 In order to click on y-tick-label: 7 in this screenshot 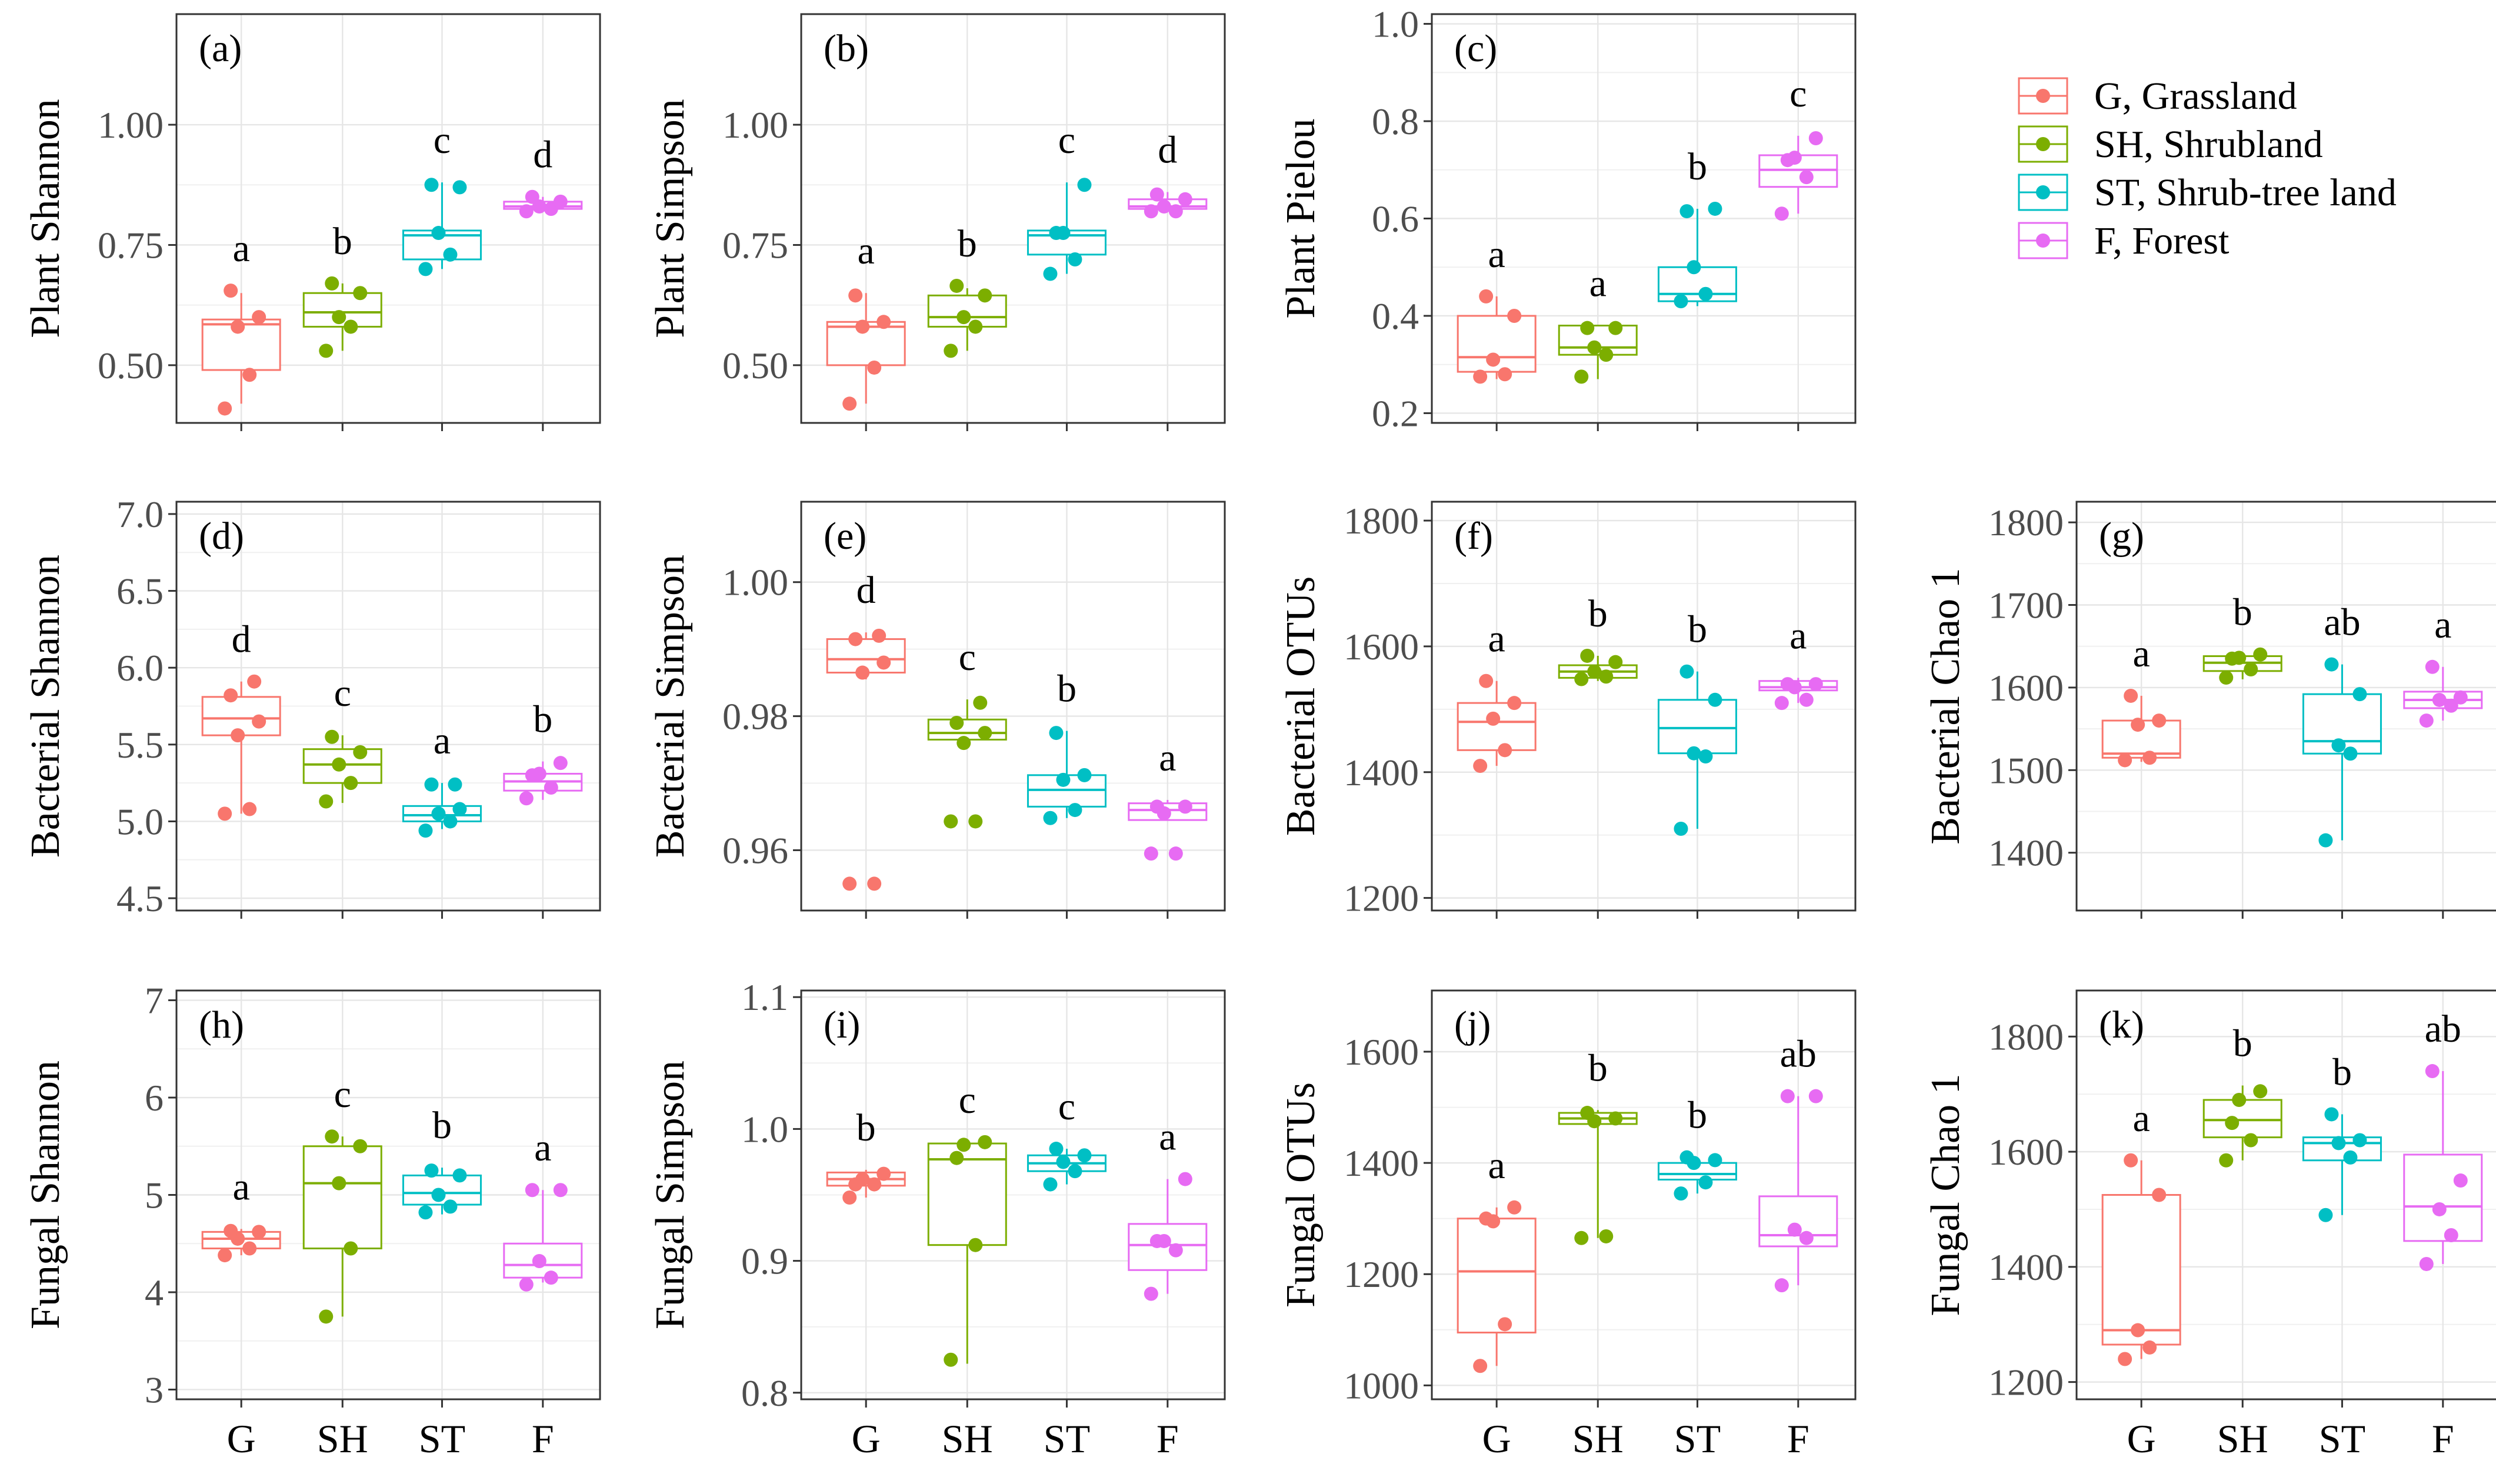, I will do `click(154, 1001)`.